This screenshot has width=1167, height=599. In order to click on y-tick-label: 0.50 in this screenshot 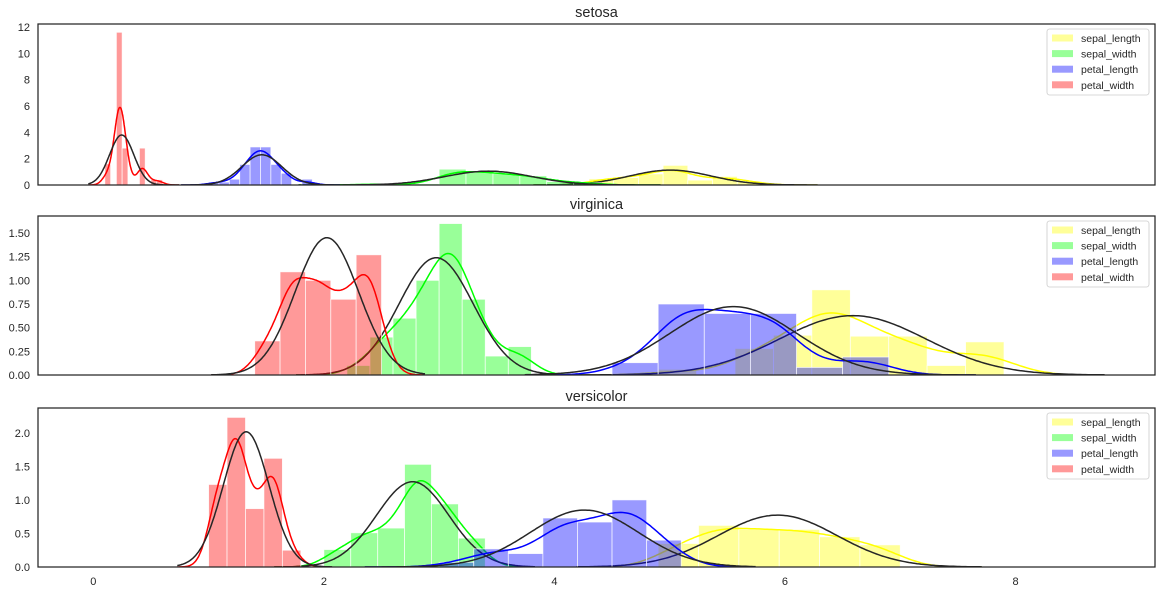, I will do `click(19, 329)`.